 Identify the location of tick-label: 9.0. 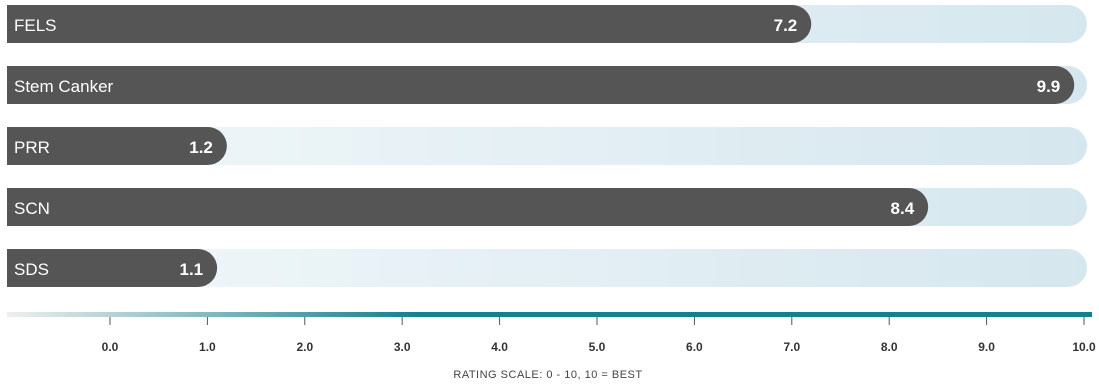
(986, 347).